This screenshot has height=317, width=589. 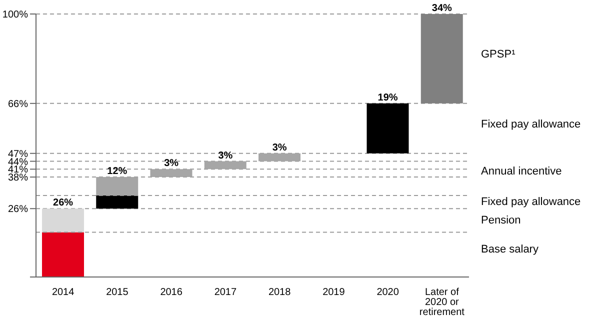 I want to click on x-tick-label: 2019, so click(x=334, y=292).